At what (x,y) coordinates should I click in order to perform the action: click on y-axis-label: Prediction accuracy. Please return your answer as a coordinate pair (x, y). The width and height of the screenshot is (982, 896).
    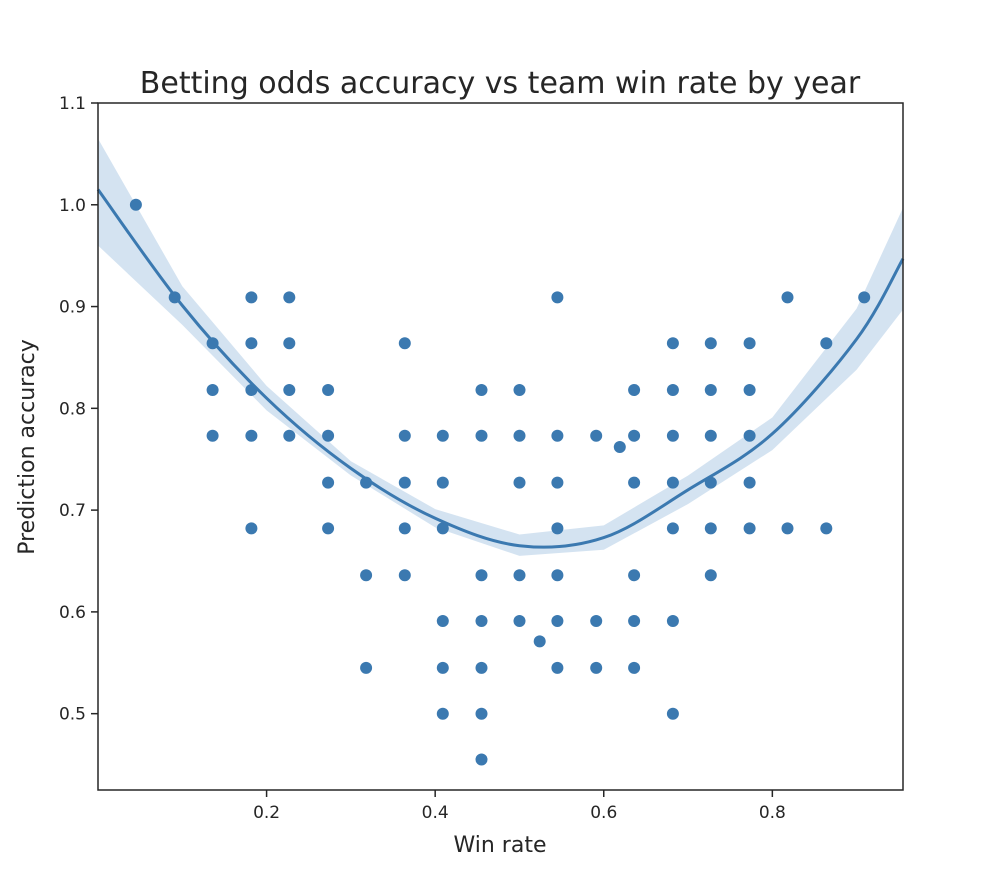
    Looking at the image, I should click on (27, 447).